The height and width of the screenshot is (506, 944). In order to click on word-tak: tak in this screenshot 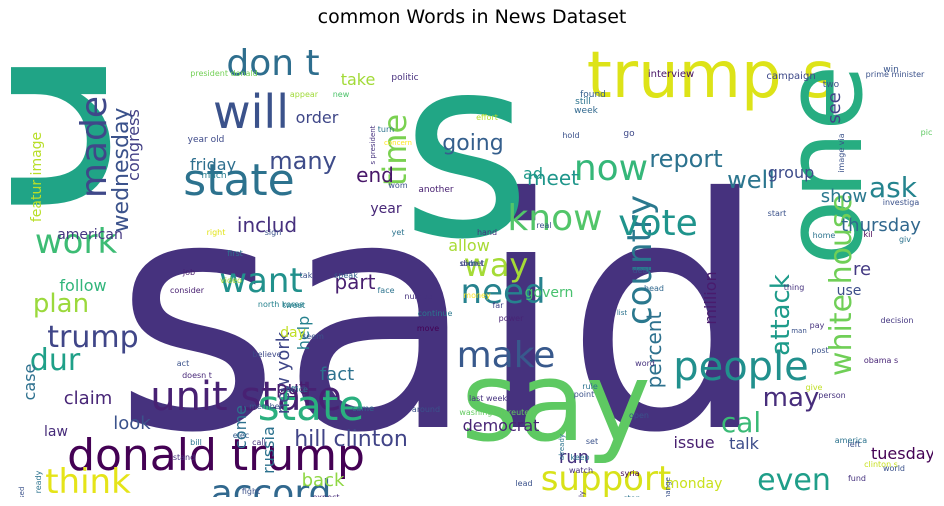, I will do `click(306, 275)`.